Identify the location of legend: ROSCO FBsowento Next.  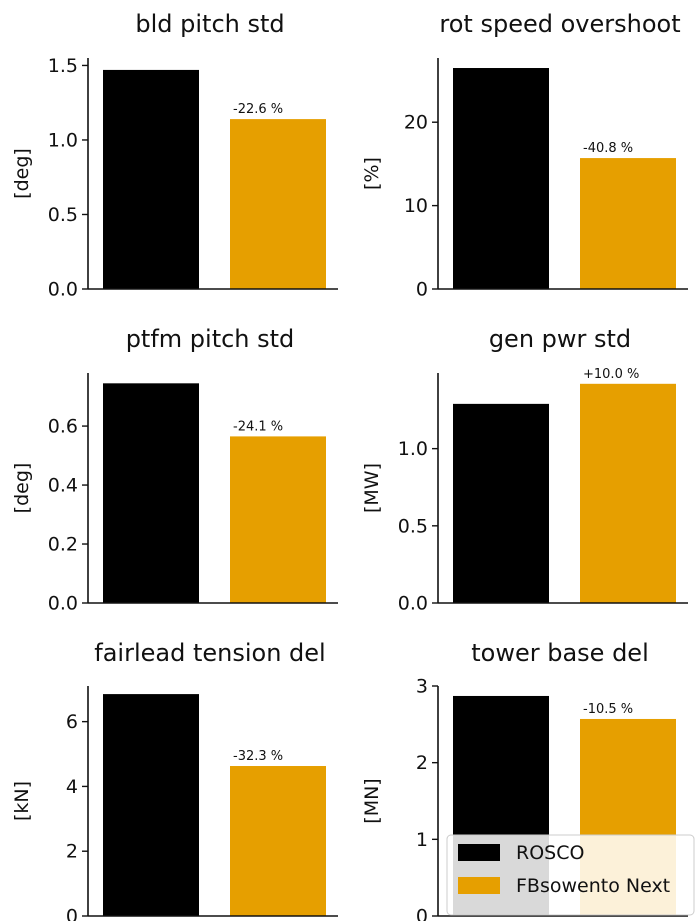
(570, 875).